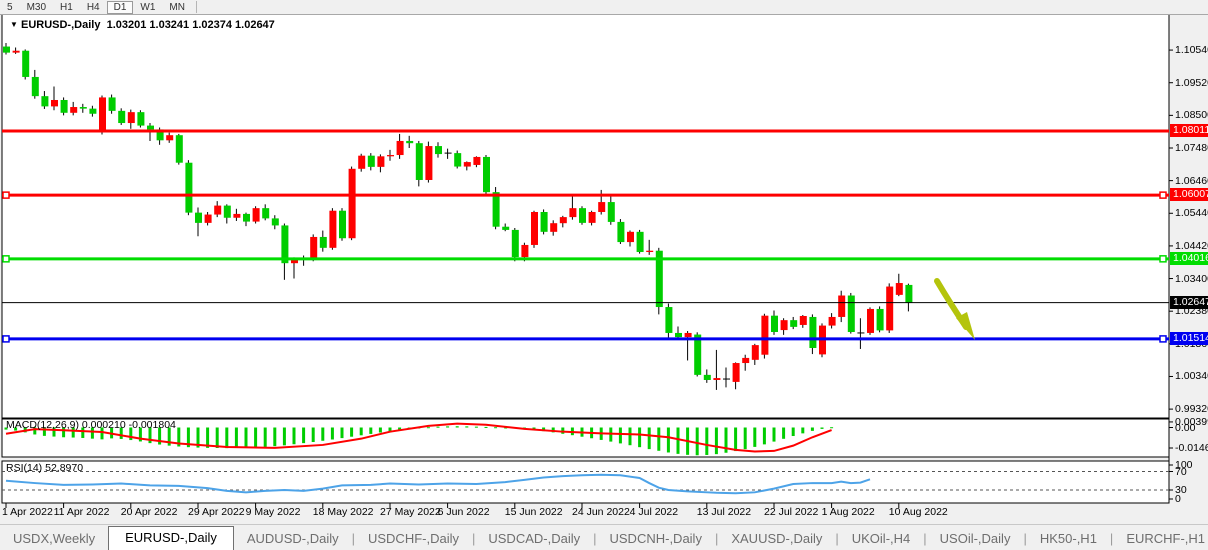 Image resolution: width=1208 pixels, height=550 pixels. I want to click on macd-signal-line, so click(418, 437).